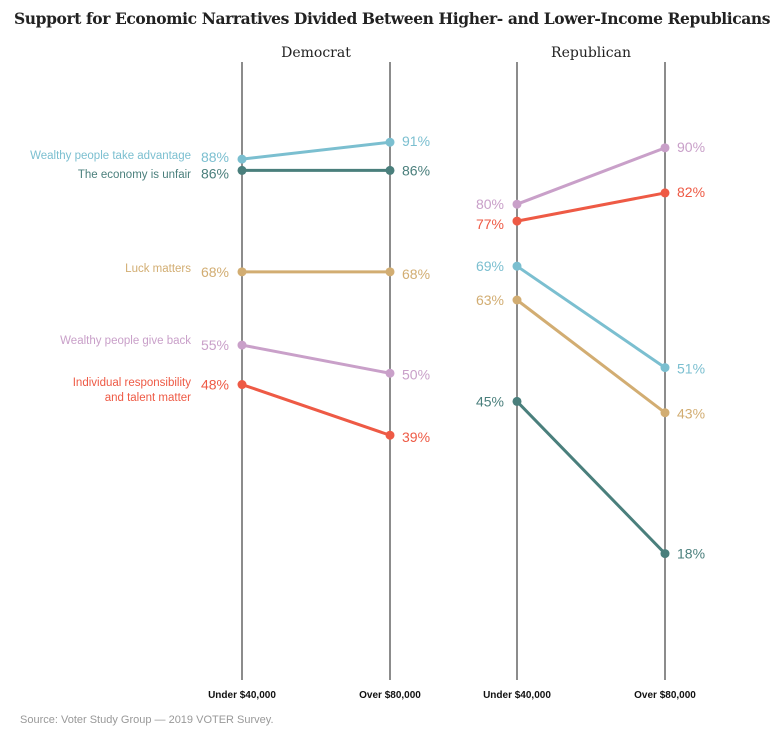 The image size is (779, 739). I want to click on data-label: 77%, so click(490, 224).